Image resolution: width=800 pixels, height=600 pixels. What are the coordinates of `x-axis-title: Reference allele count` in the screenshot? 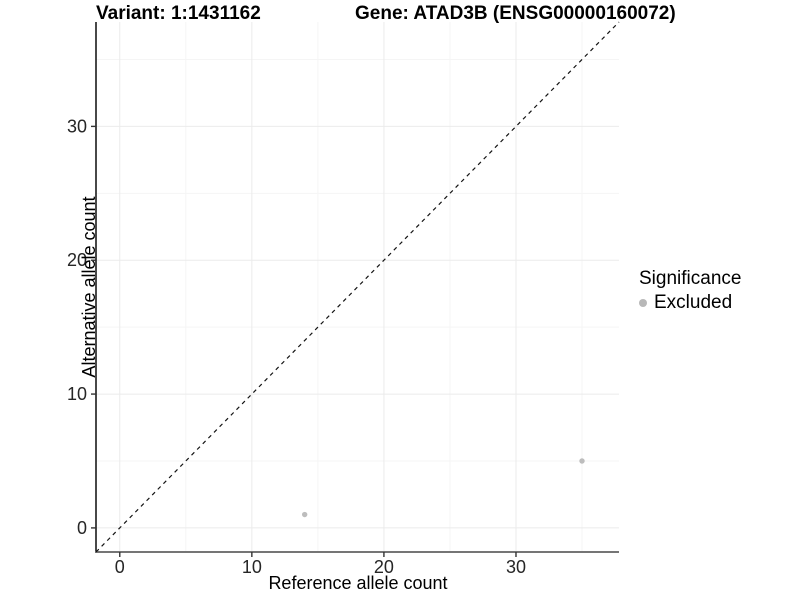 It's located at (358, 583).